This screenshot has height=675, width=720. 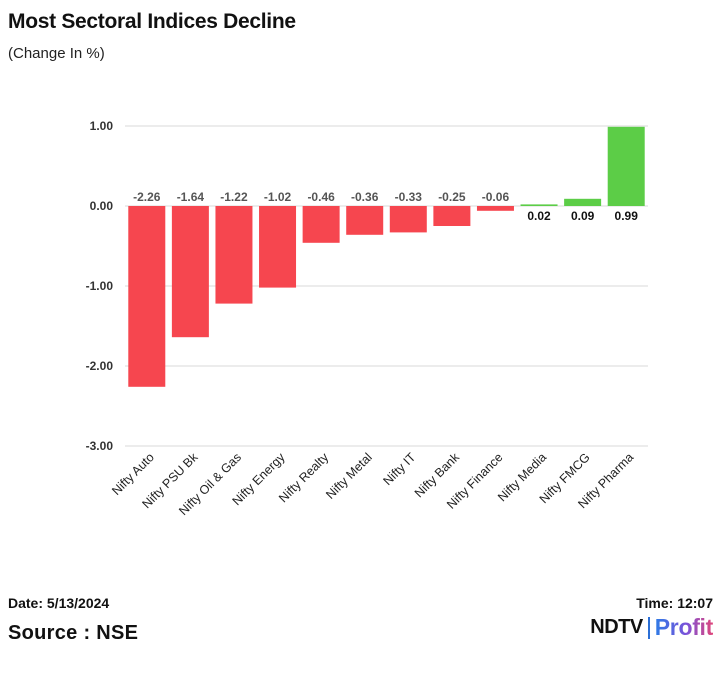 I want to click on chart-title: Most Sectoral Indices Decline, so click(x=152, y=21).